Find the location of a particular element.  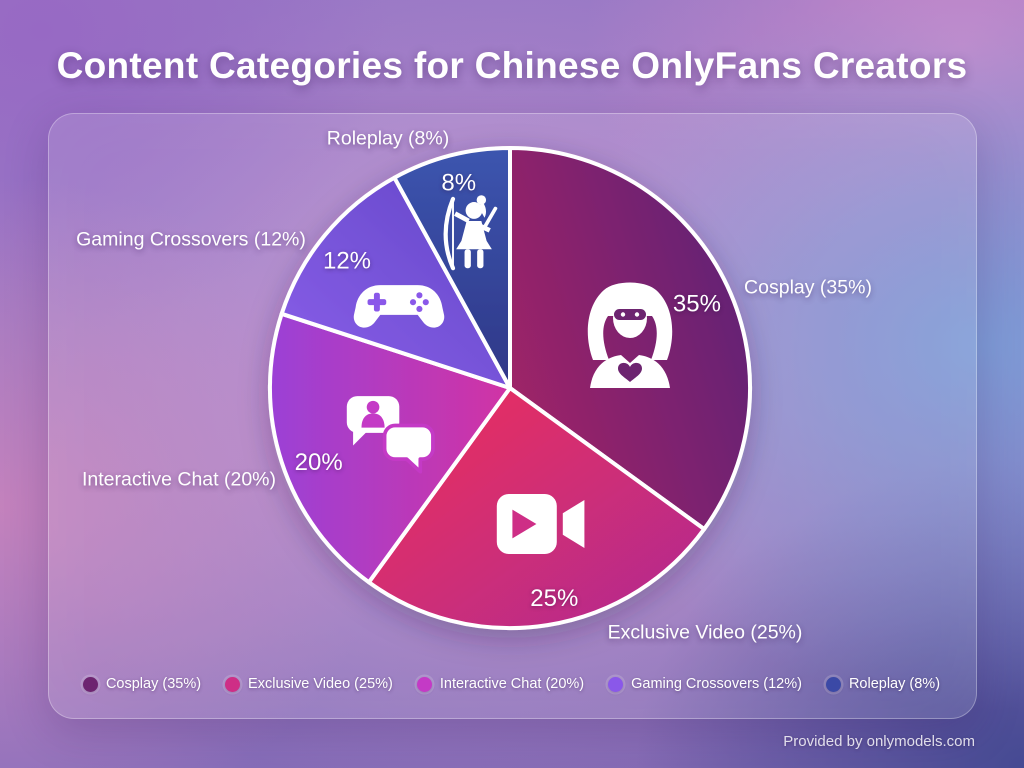

legend-item-exclusive-video: Exclusive Video (25%) is located at coordinates (309, 684).